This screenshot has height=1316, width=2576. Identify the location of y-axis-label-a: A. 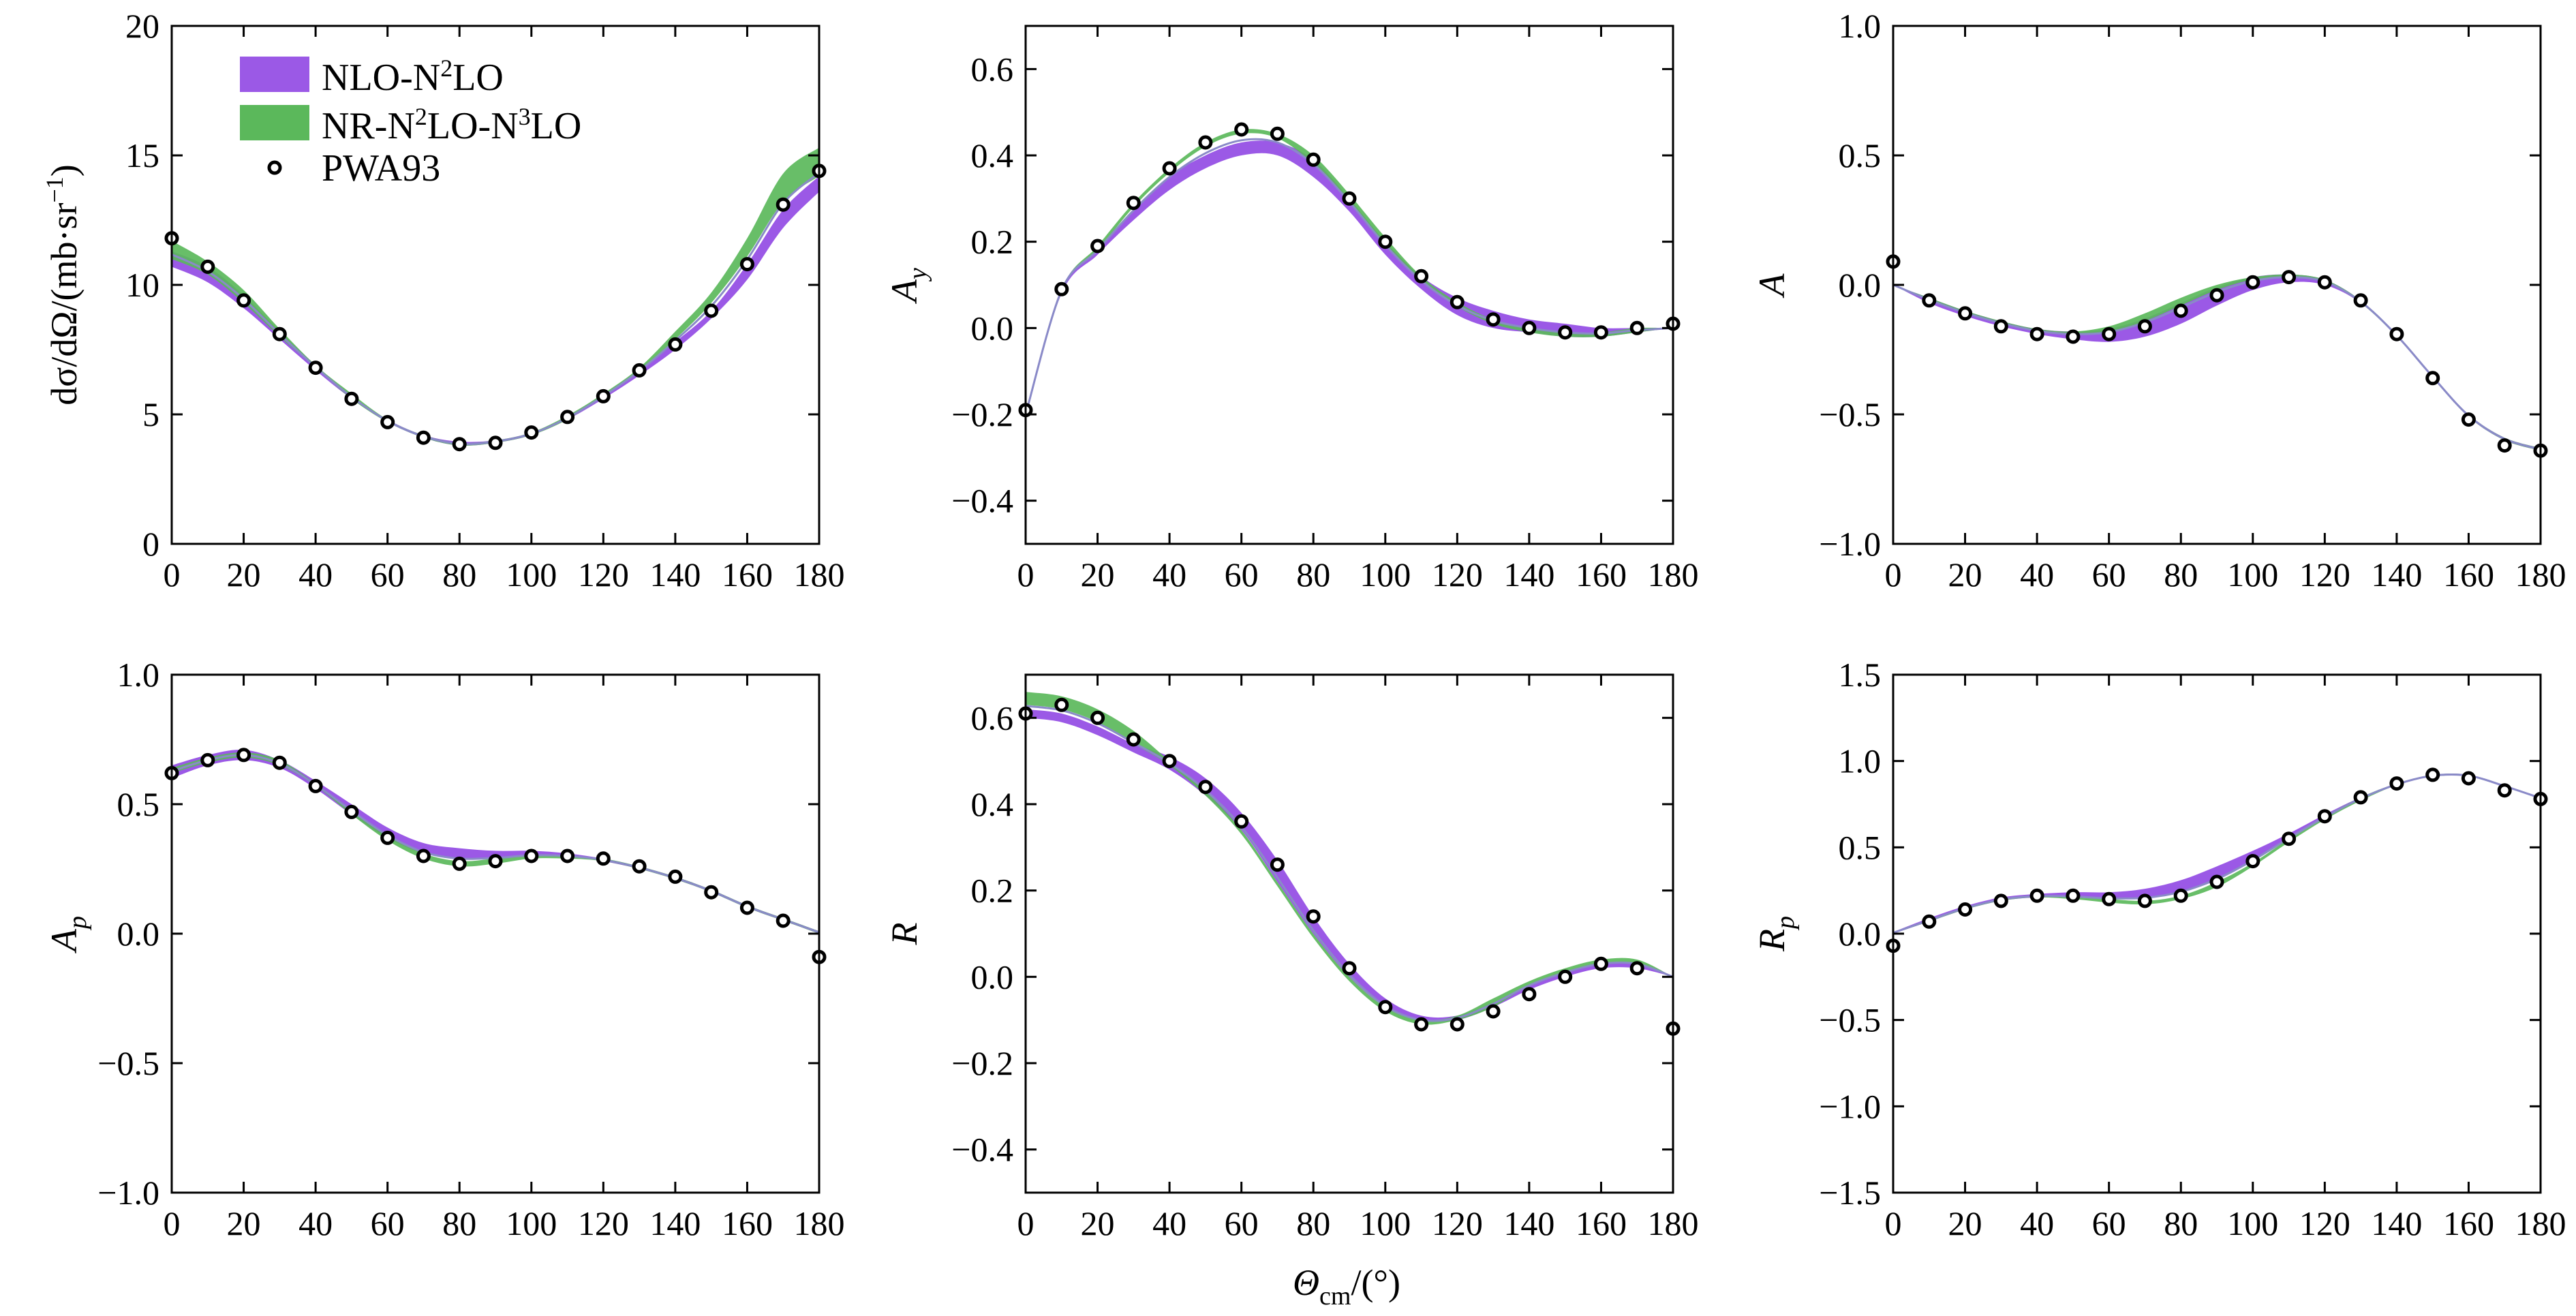
(1771, 286).